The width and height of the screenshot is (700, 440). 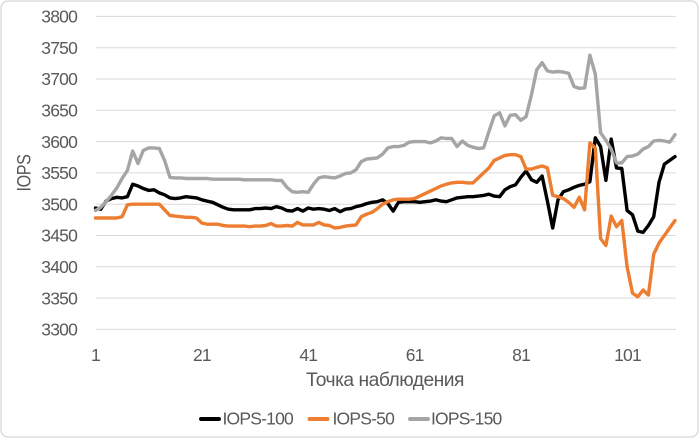 What do you see at coordinates (59, 204) in the screenshot?
I see `svg-text: 3500` at bounding box center [59, 204].